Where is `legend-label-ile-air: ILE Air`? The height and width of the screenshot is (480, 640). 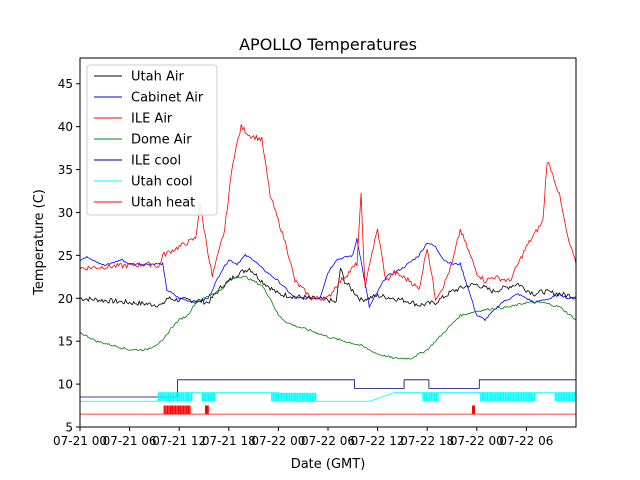 legend-label-ile-air: ILE Air is located at coordinates (152, 119).